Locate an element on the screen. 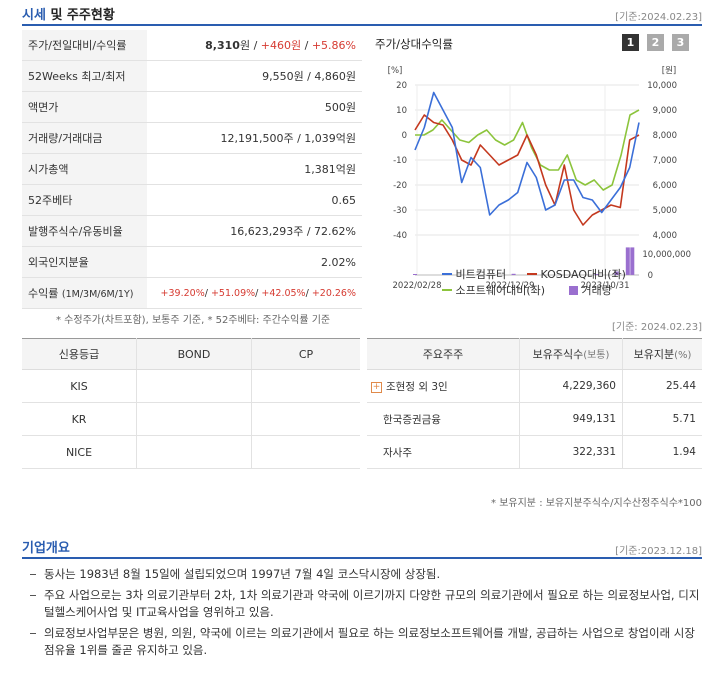  section-title: 시세 및 주주현황 is located at coordinates (68, 13).